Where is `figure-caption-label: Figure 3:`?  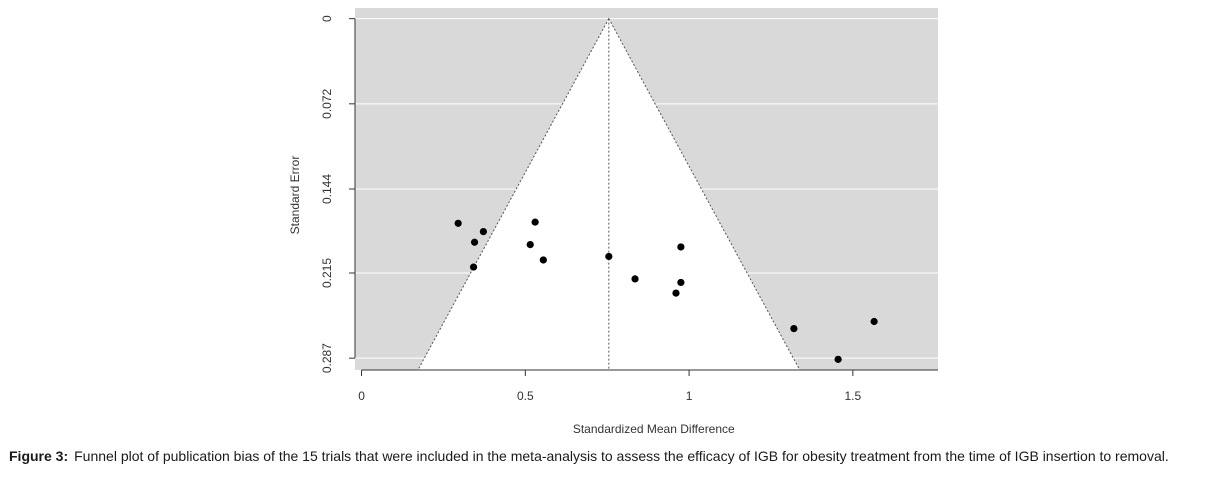 figure-caption-label: Figure 3: is located at coordinates (39, 456).